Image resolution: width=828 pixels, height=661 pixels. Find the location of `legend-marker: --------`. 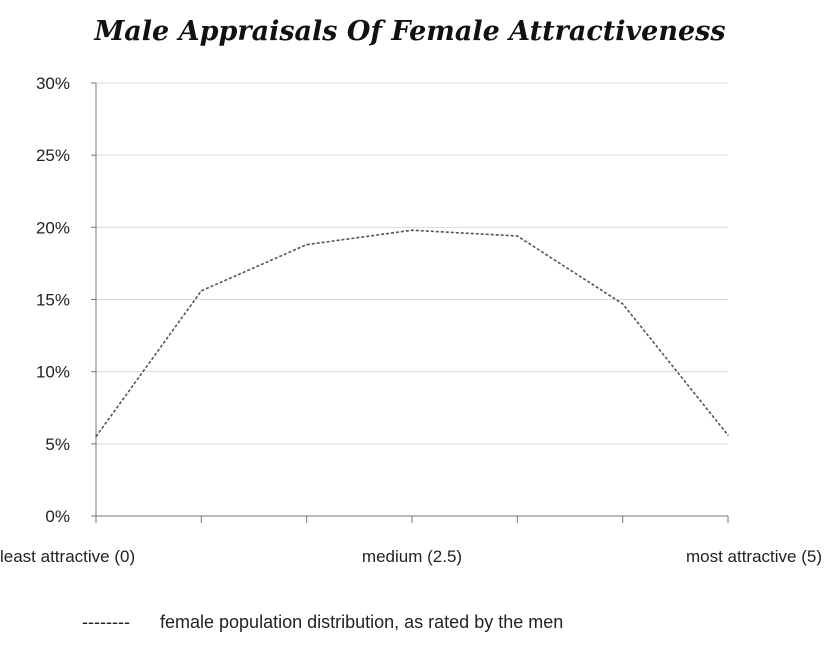

legend-marker: -------- is located at coordinates (106, 622).